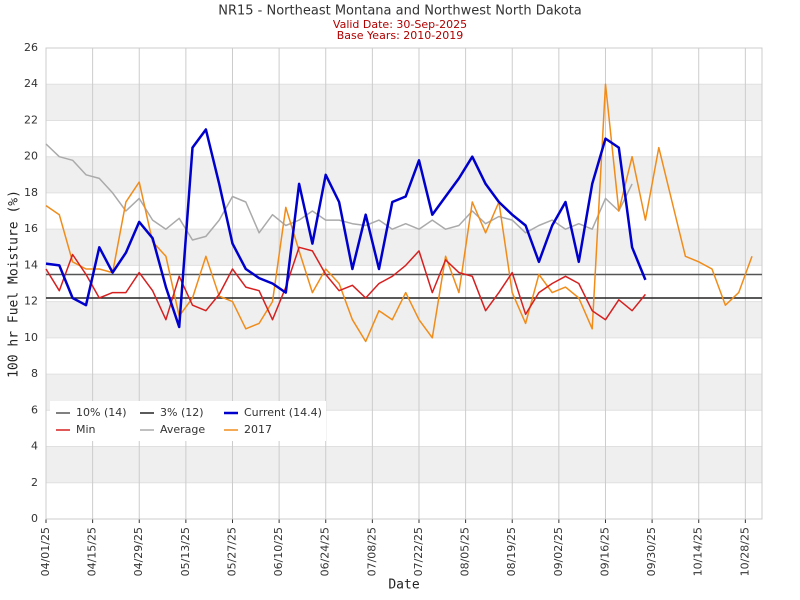 The width and height of the screenshot is (800, 600). Describe the element at coordinates (283, 412) in the screenshot. I see `legend-label: Current (14.4)` at that location.